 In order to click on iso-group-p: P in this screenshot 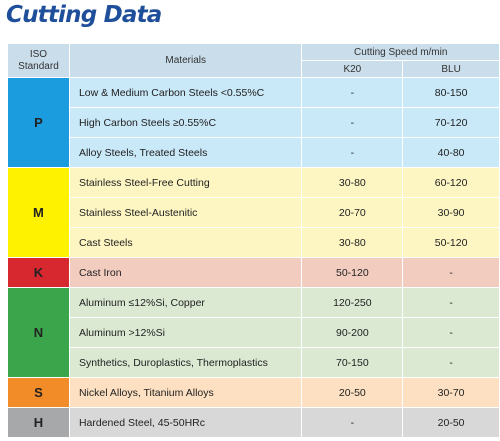, I will do `click(38, 122)`.